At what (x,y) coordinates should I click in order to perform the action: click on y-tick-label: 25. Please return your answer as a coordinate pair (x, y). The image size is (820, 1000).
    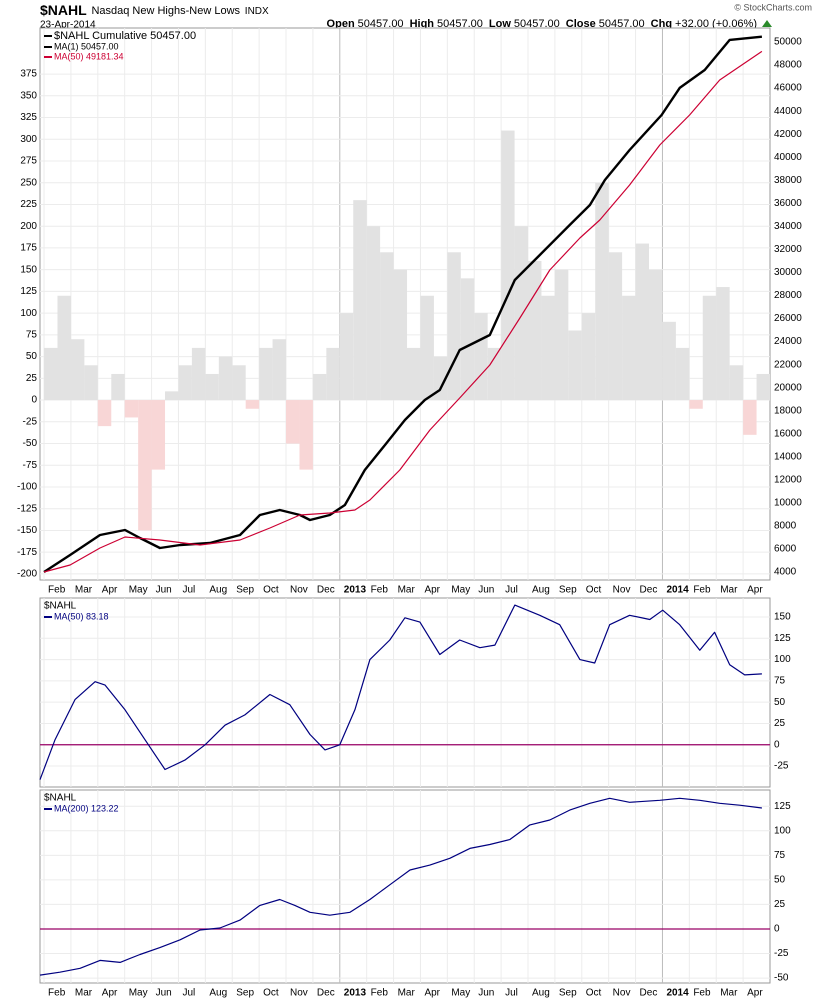
    Looking at the image, I should click on (780, 904).